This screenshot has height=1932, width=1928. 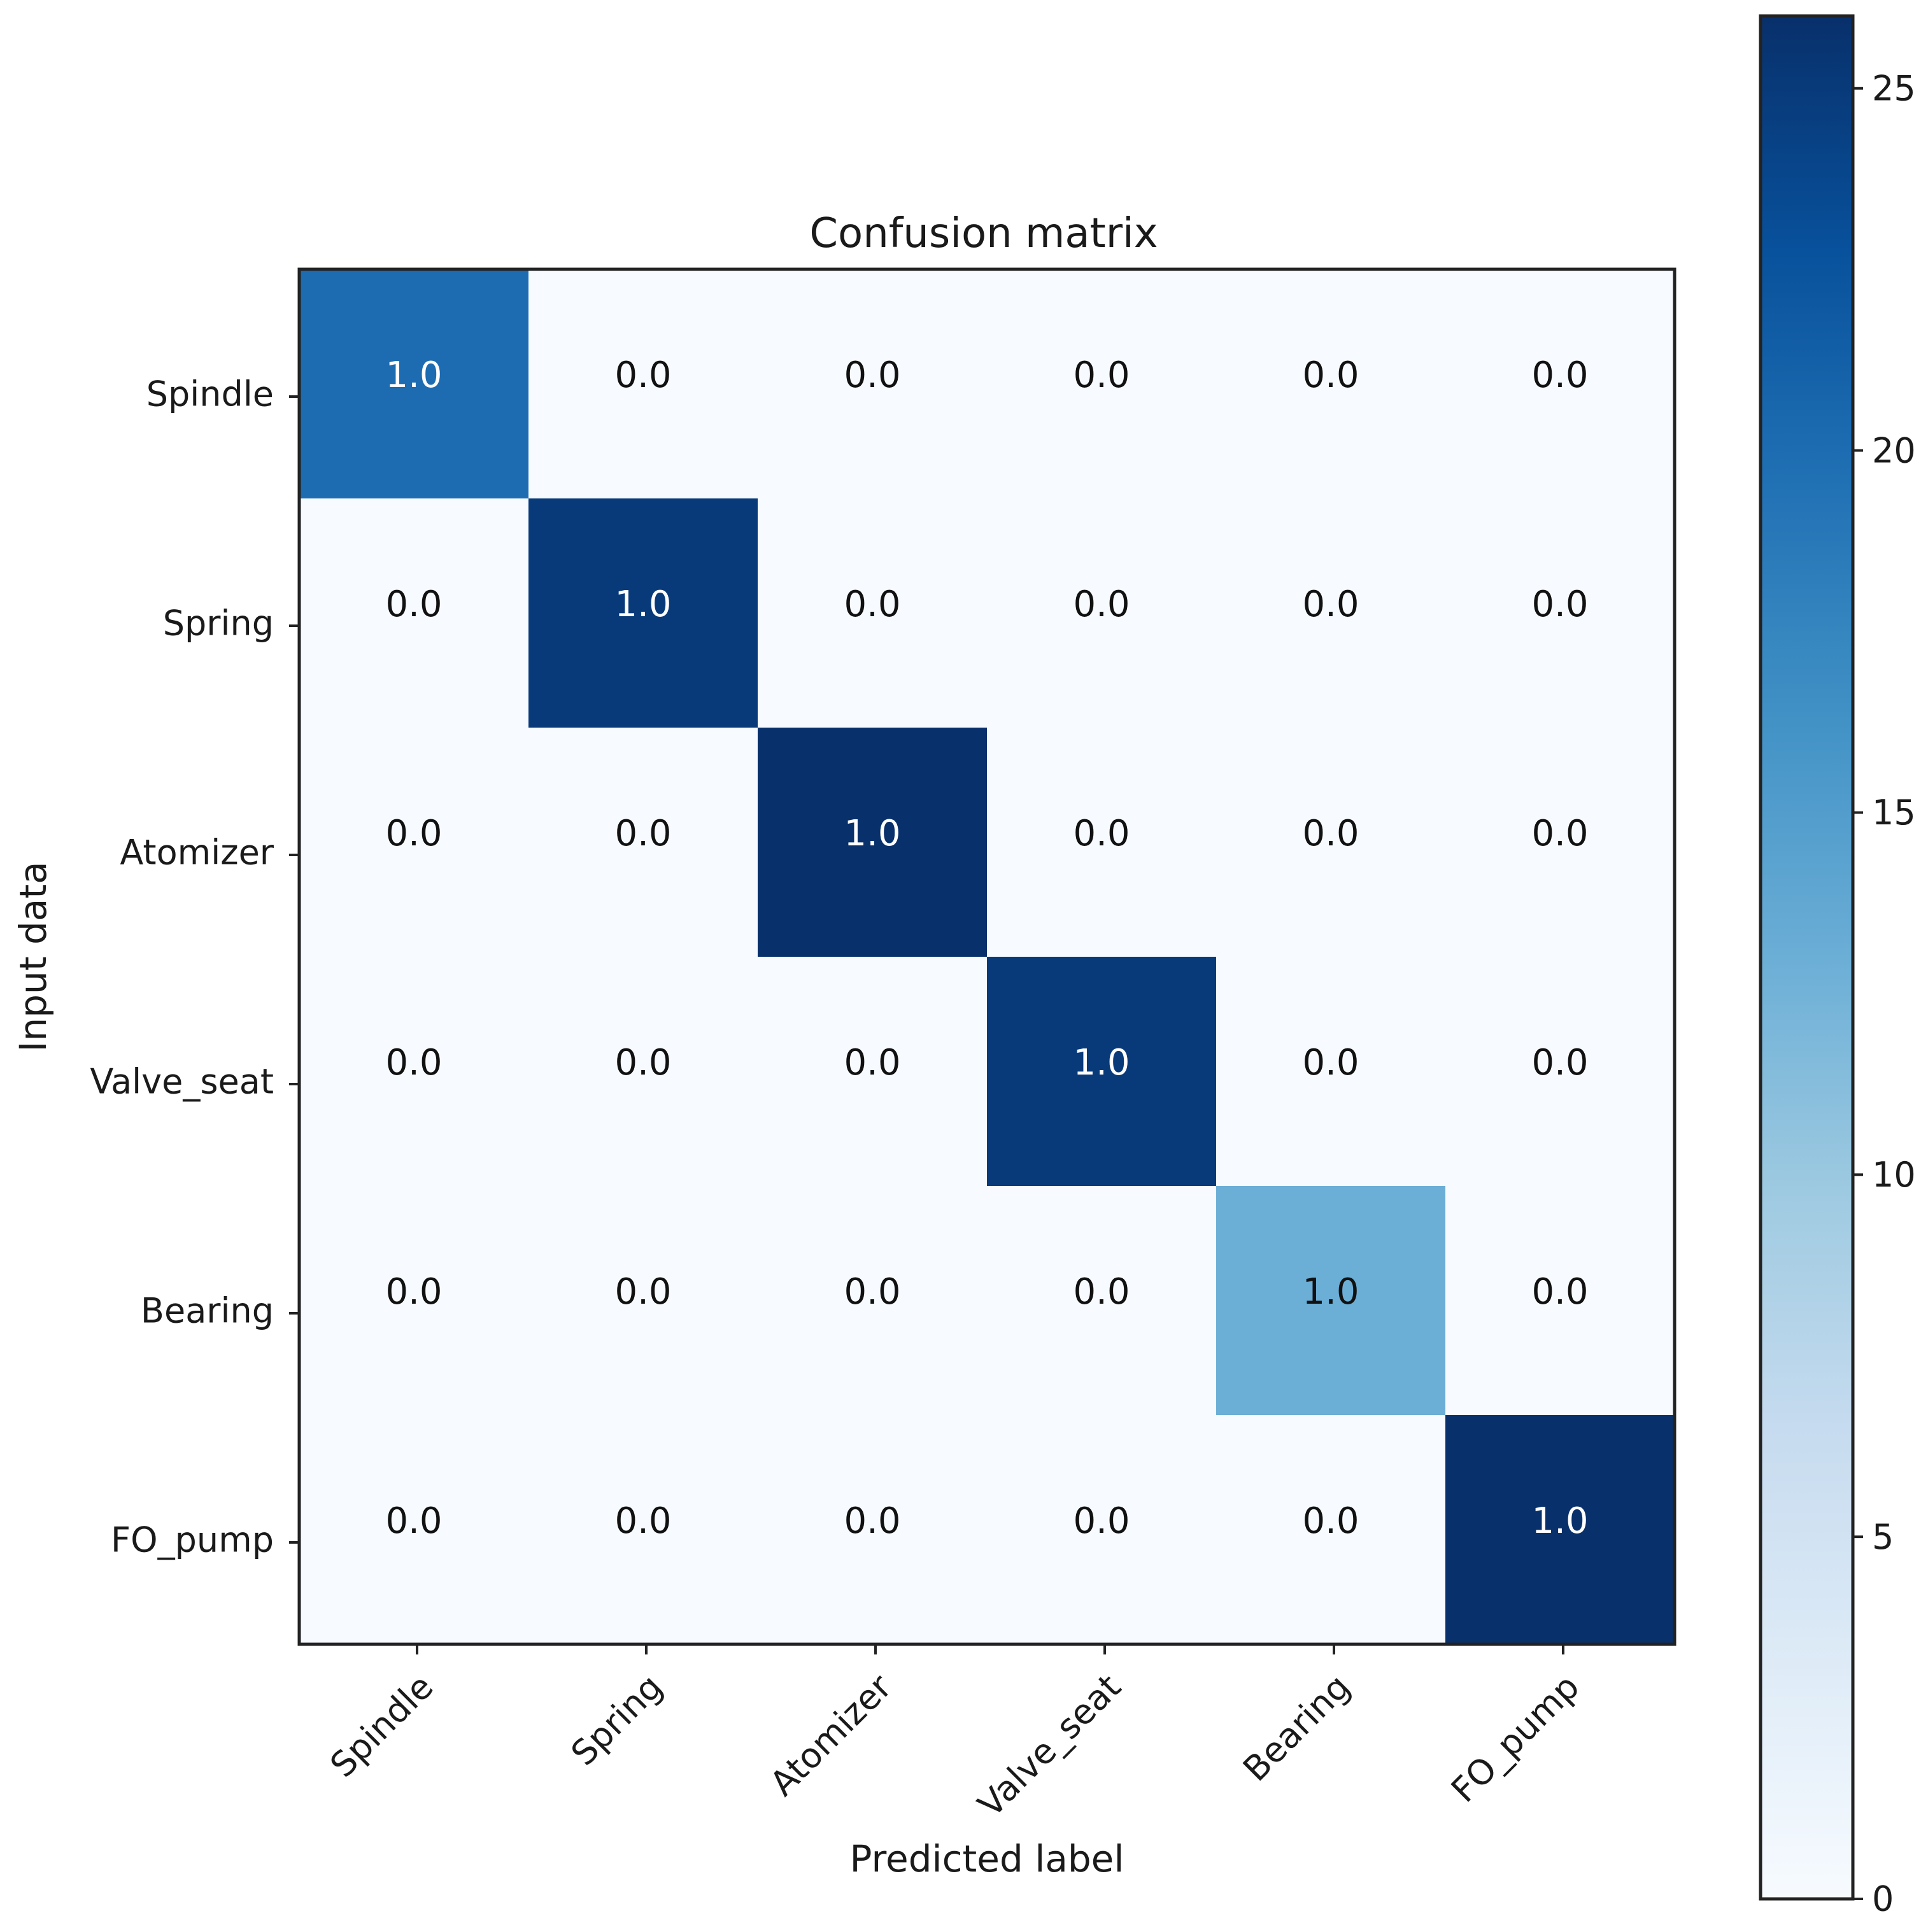 What do you see at coordinates (1894, 88) in the screenshot?
I see `colorbar-tick-label: 25` at bounding box center [1894, 88].